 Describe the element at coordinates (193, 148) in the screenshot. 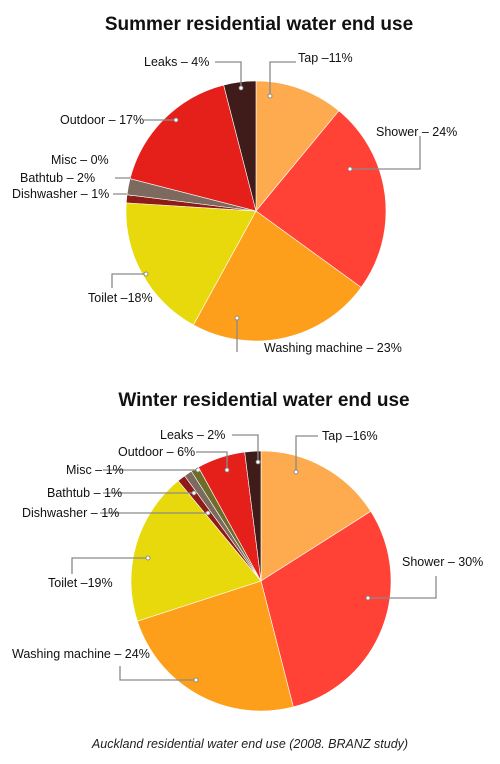

I see `slice-outdoor` at that location.